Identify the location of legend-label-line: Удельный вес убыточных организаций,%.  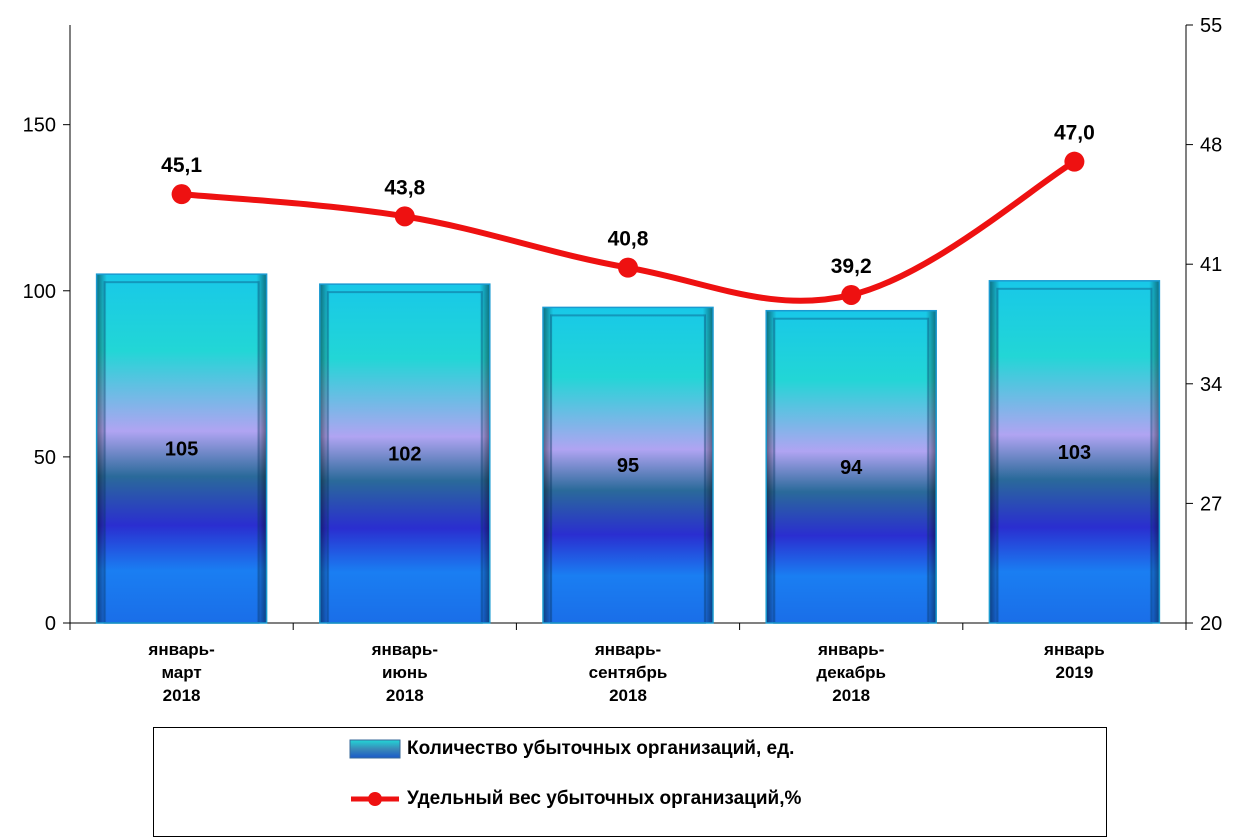
(604, 799).